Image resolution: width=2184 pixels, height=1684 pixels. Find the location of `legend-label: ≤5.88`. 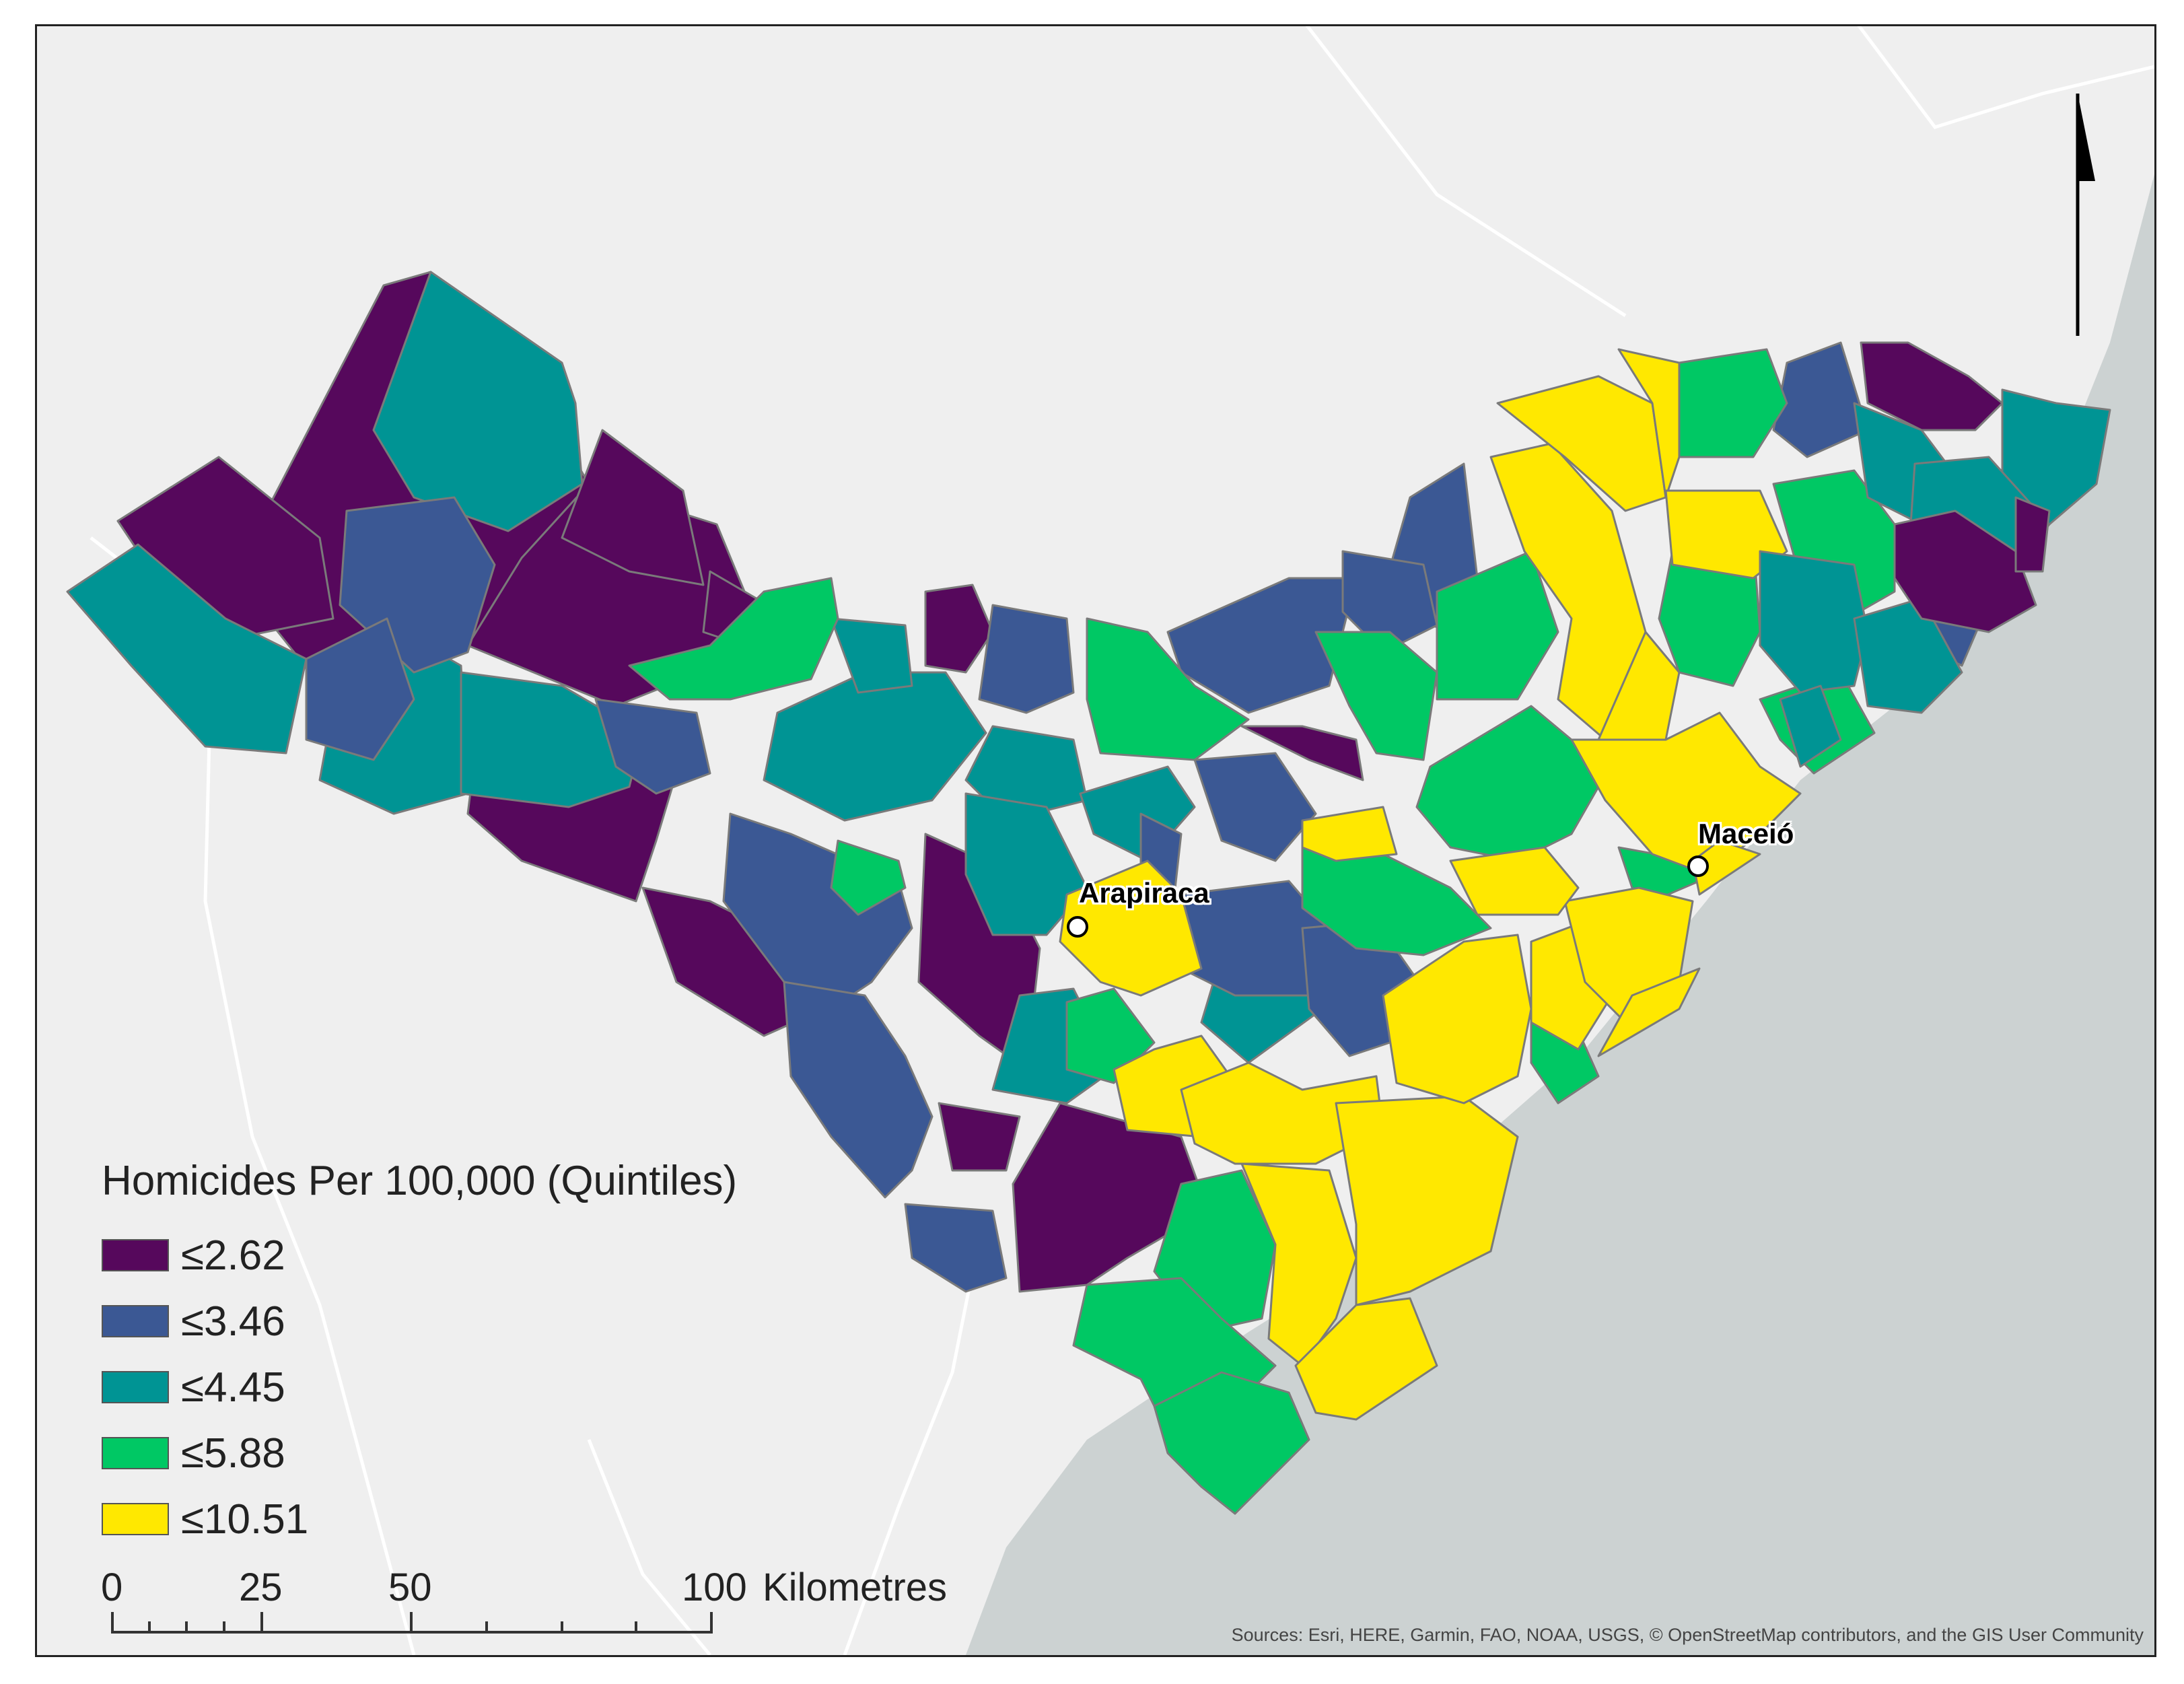

legend-label: ≤5.88 is located at coordinates (233, 1453).